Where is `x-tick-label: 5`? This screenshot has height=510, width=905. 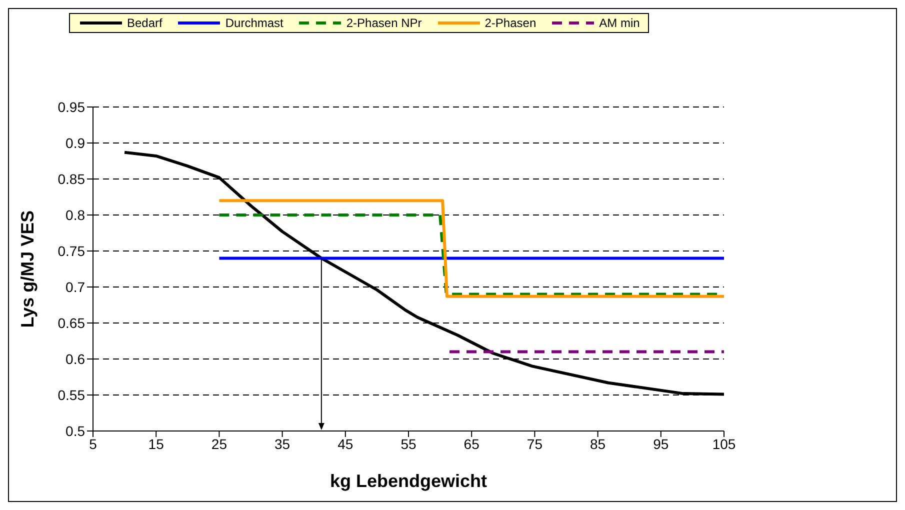
x-tick-label: 5 is located at coordinates (93, 444).